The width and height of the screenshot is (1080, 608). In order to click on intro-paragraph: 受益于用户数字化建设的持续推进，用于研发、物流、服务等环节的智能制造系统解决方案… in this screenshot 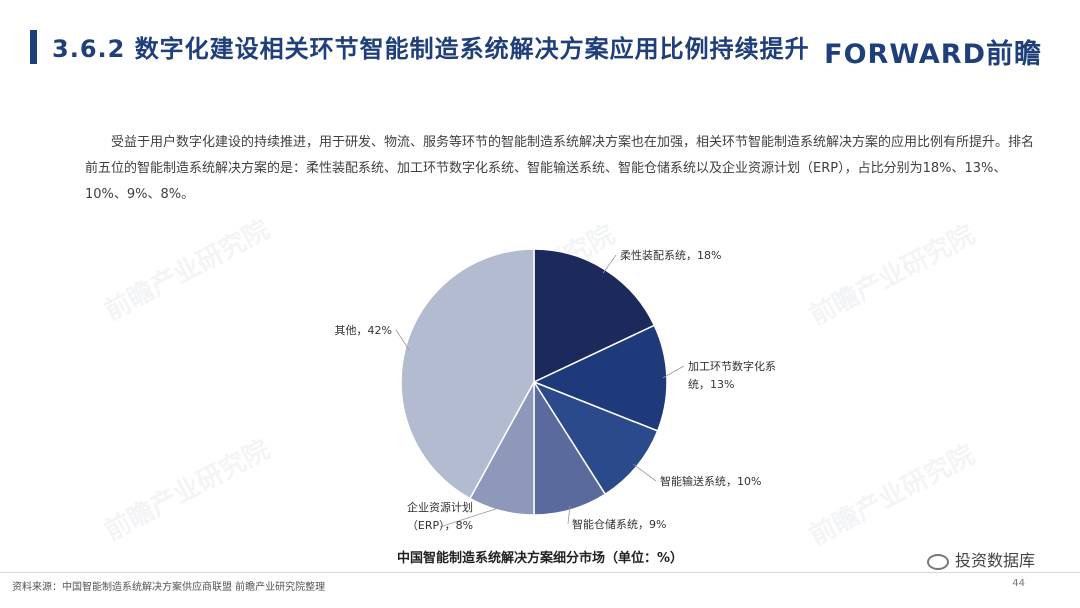, I will do `click(560, 168)`.